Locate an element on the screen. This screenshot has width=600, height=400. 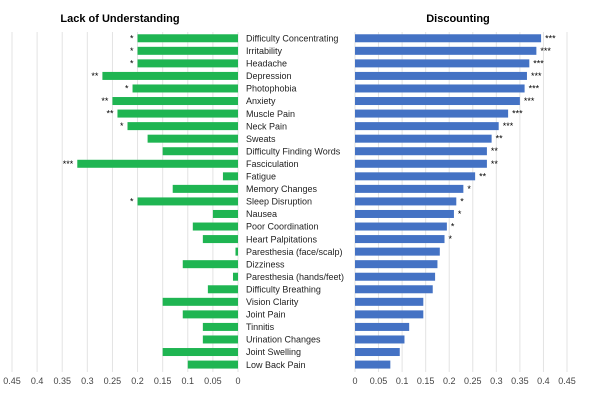
right-tick-label: 0.1 is located at coordinates (402, 381).